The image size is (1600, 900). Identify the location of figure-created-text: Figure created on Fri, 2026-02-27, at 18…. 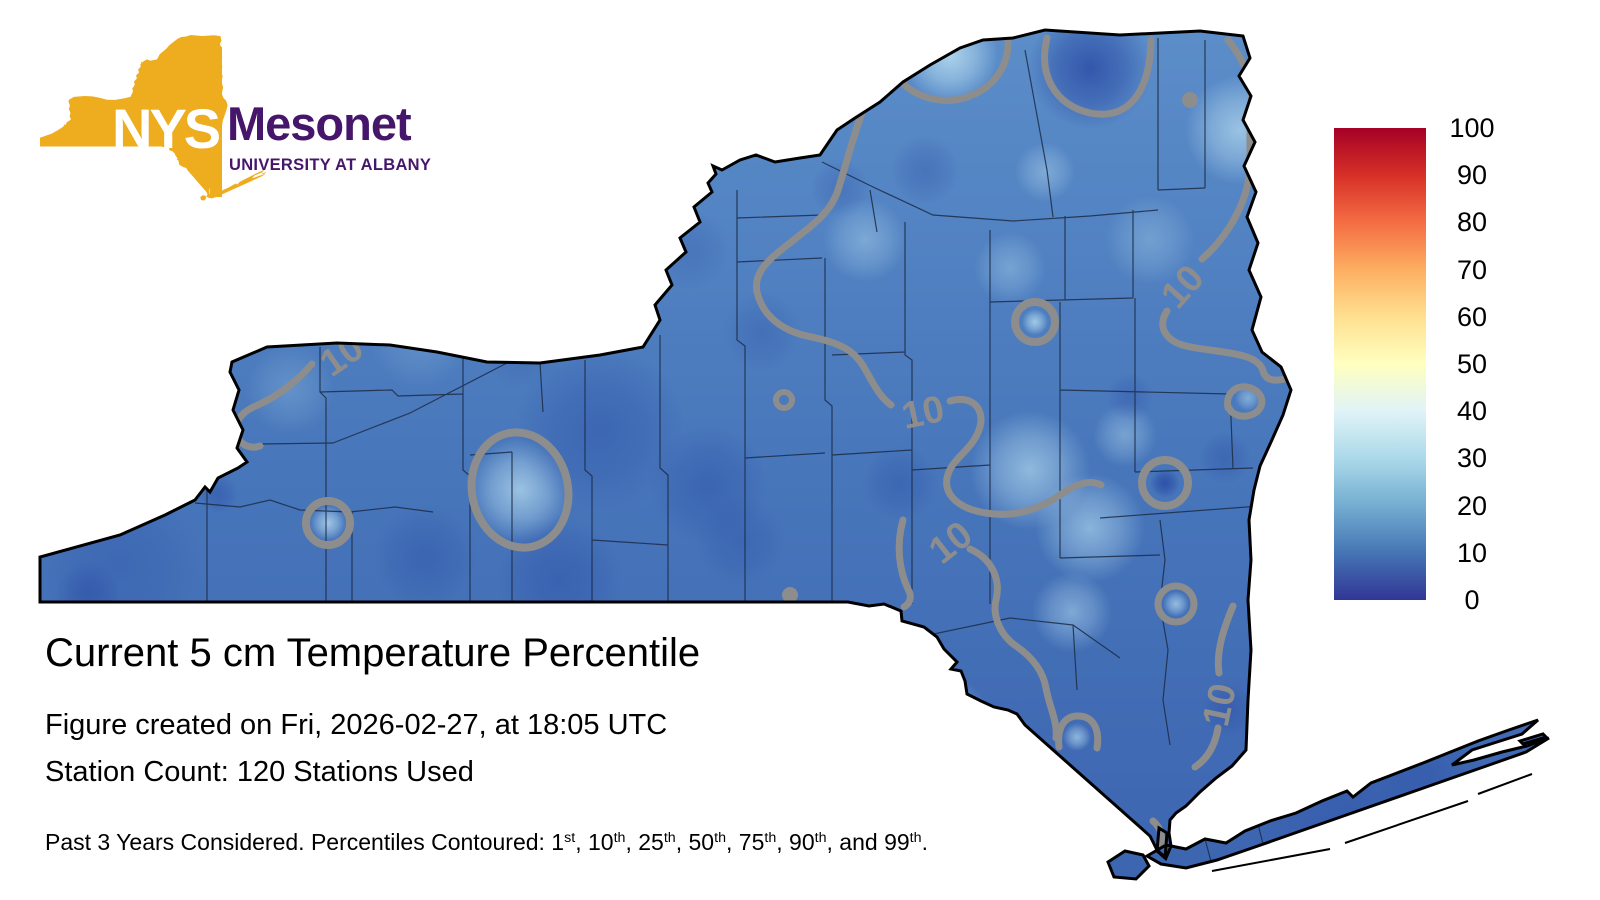
(356, 725).